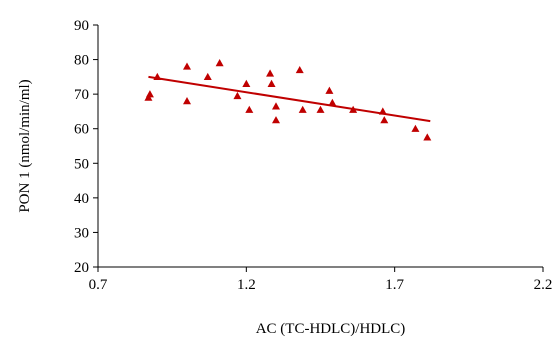 The width and height of the screenshot is (559, 340). I want to click on data-points, so click(288, 100).